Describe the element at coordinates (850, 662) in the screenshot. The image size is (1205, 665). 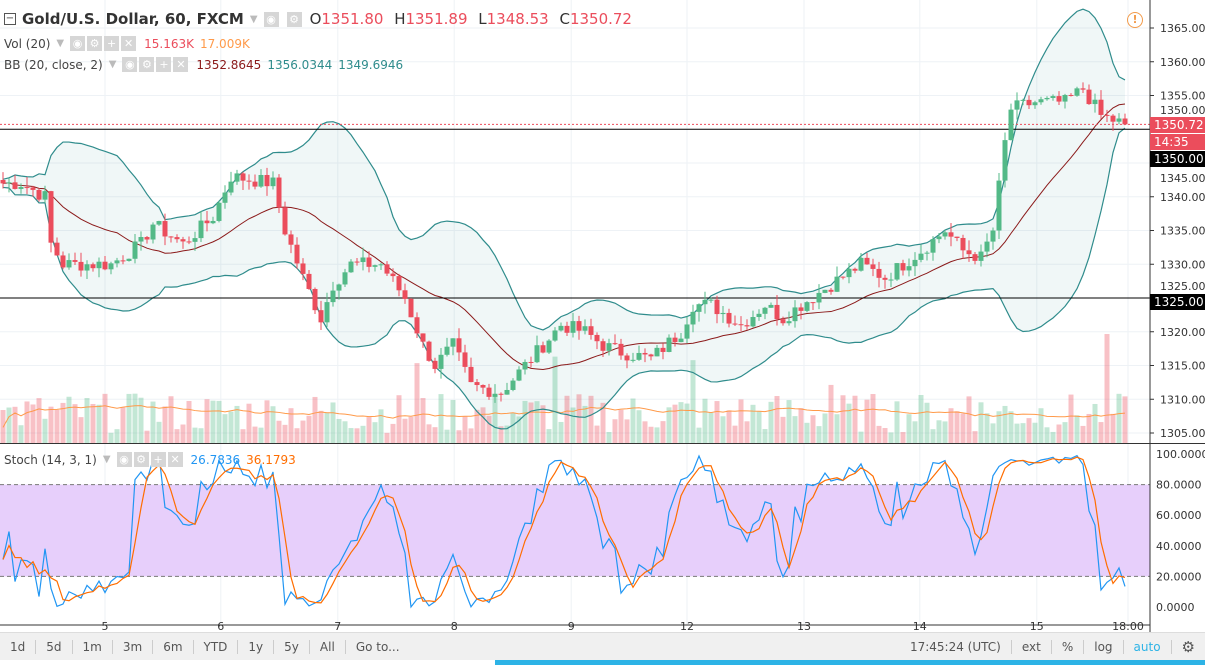
I see `scroll-indicator` at that location.